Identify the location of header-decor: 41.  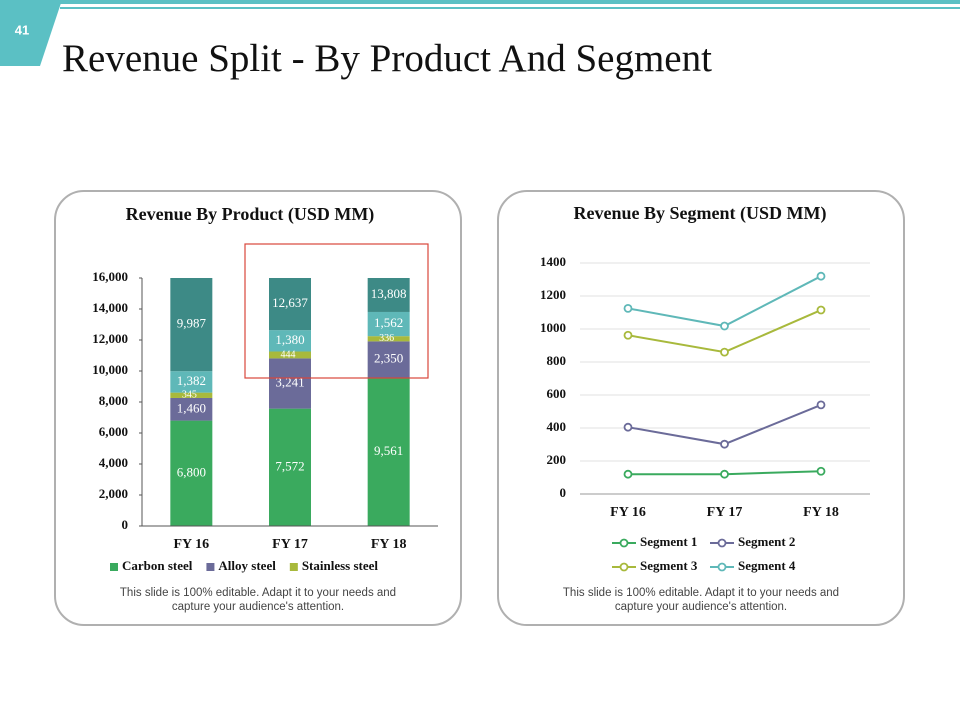
(480, 33).